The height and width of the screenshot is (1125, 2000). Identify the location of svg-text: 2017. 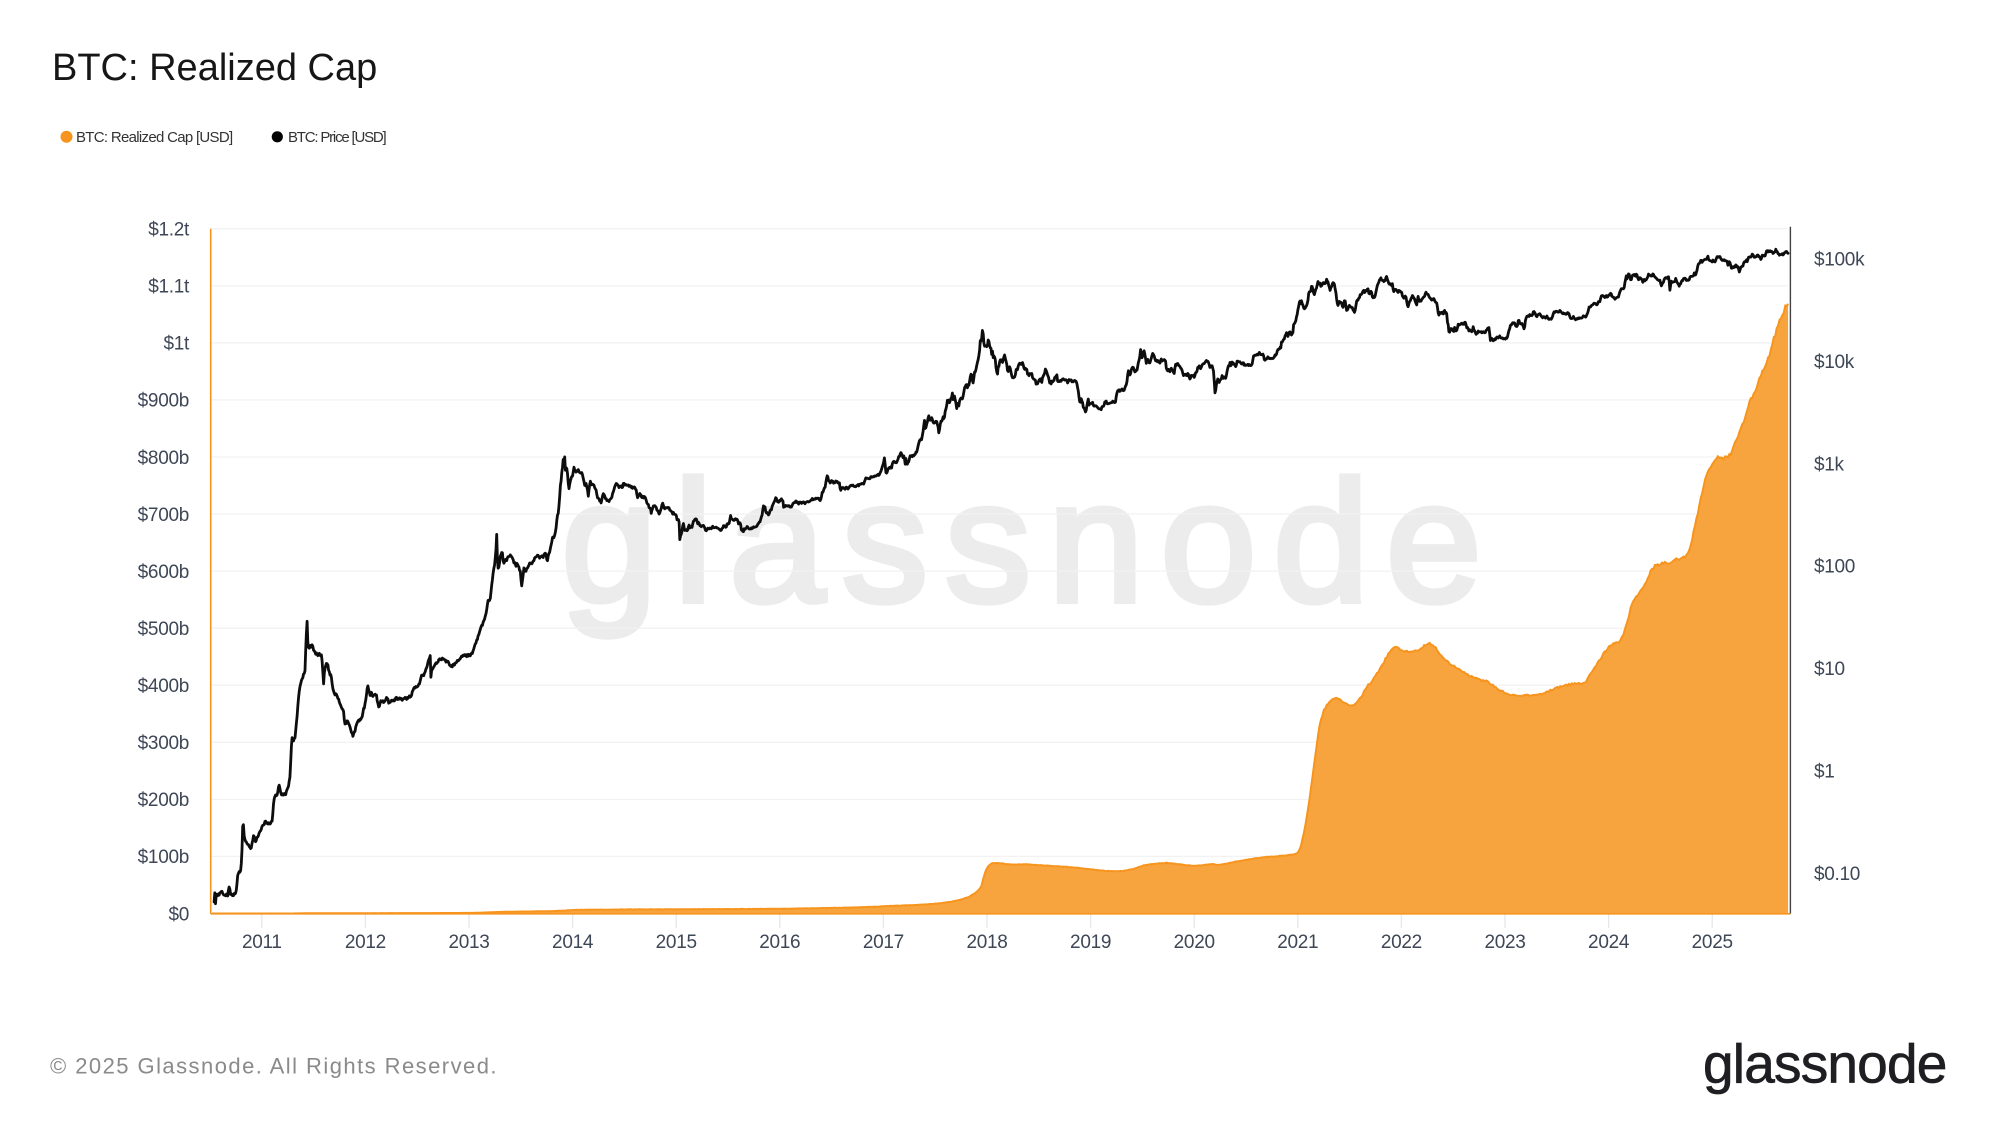
(883, 942).